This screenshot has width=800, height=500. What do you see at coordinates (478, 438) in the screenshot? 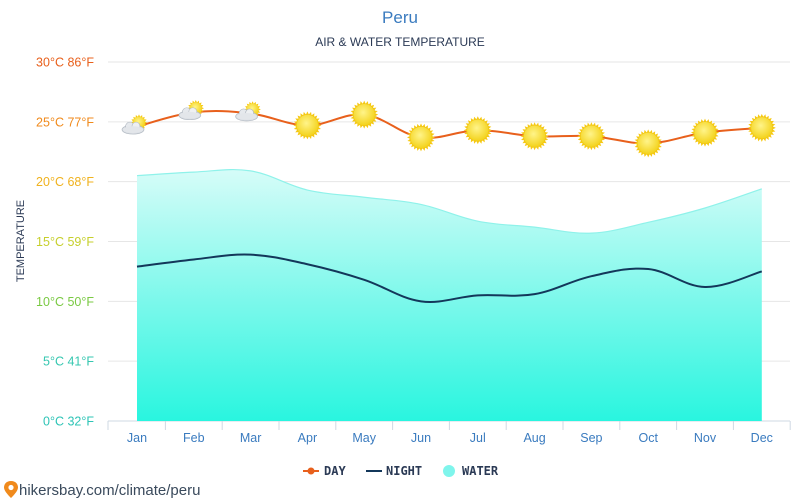
I see `x-tick-label: Jul` at bounding box center [478, 438].